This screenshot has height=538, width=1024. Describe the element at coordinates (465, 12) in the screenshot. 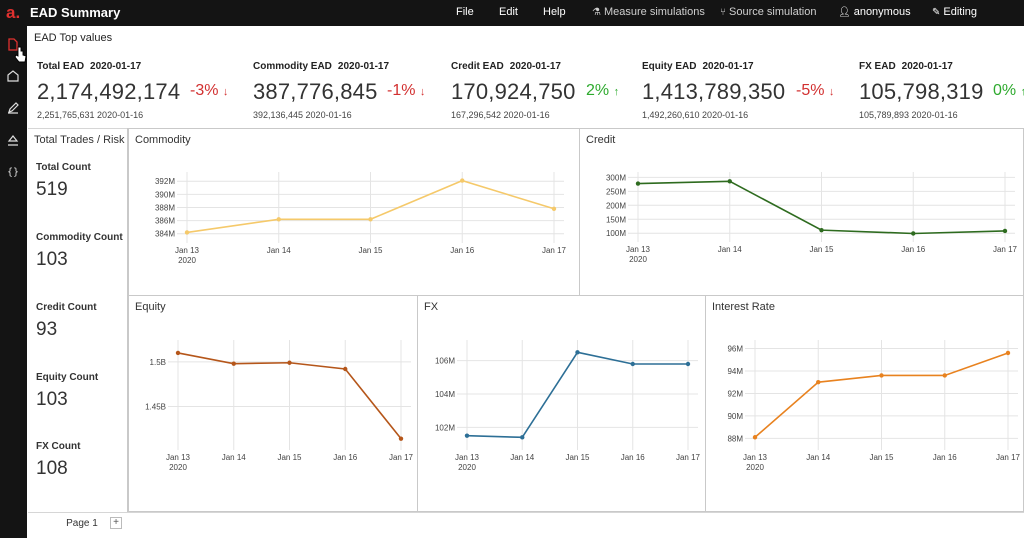

I see `menu-file: File` at that location.